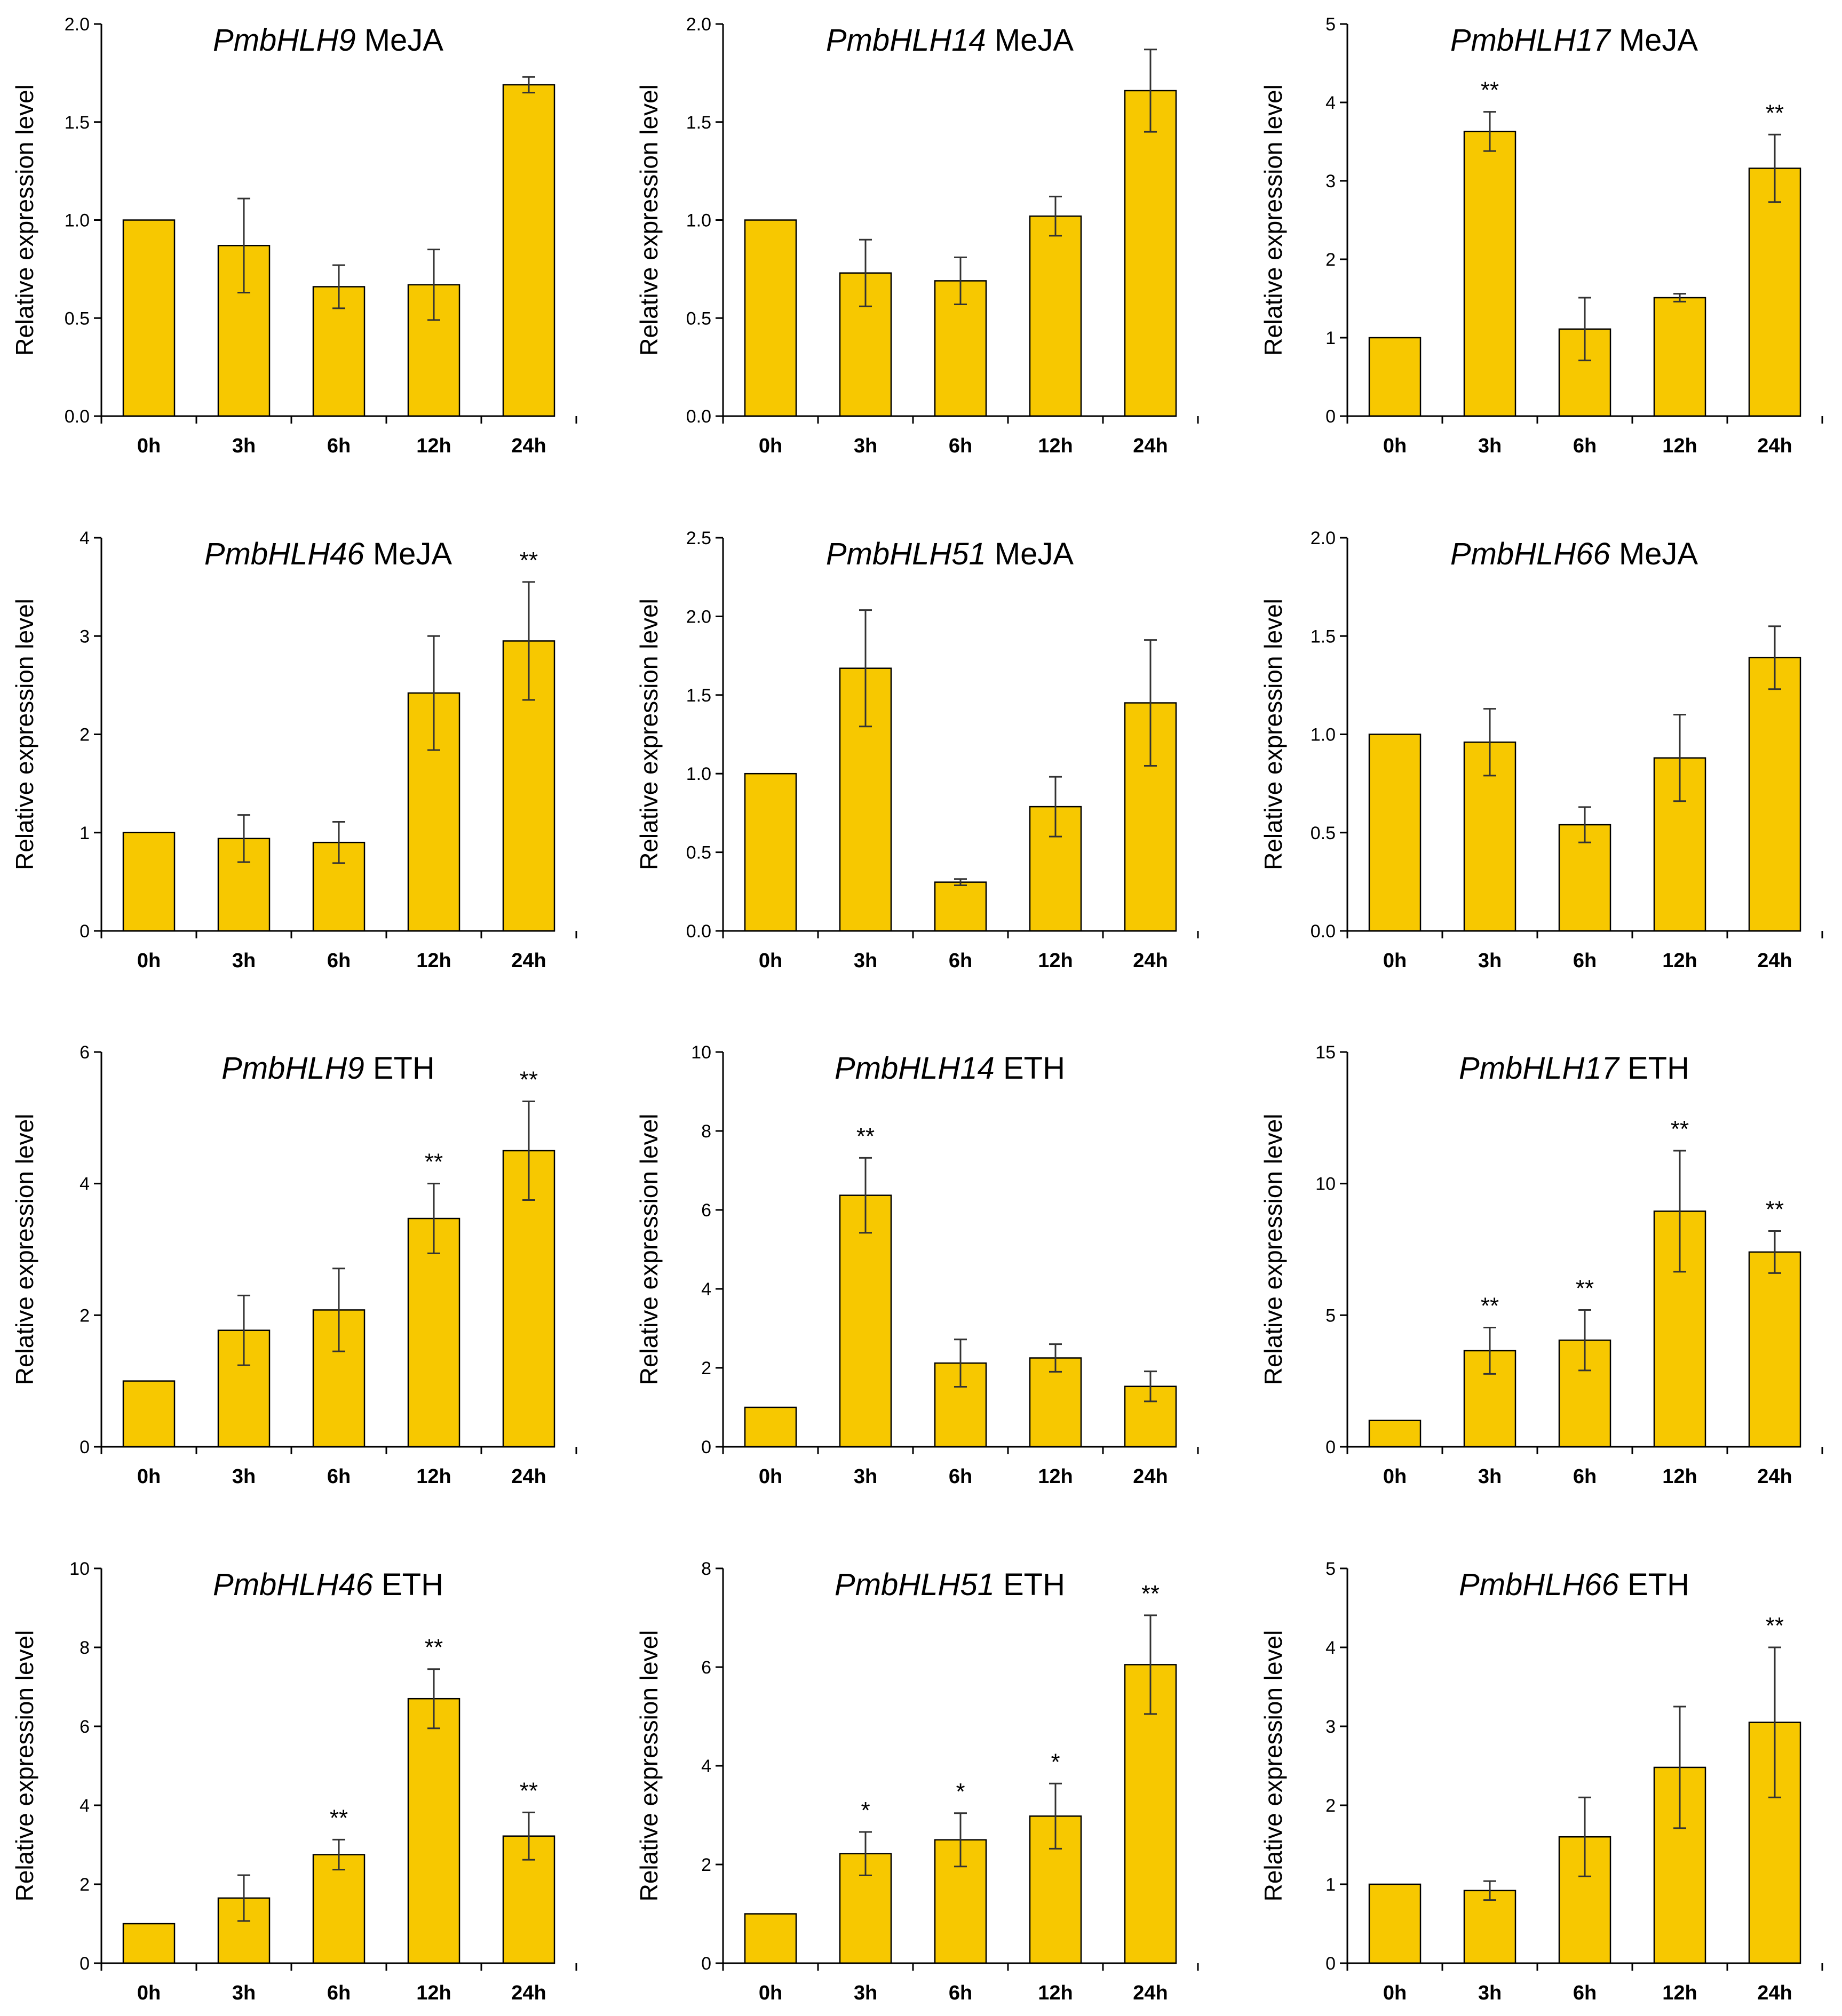 Image resolution: width=1842 pixels, height=2016 pixels. Describe the element at coordinates (706, 1131) in the screenshot. I see `y-tick-label: 8` at that location.